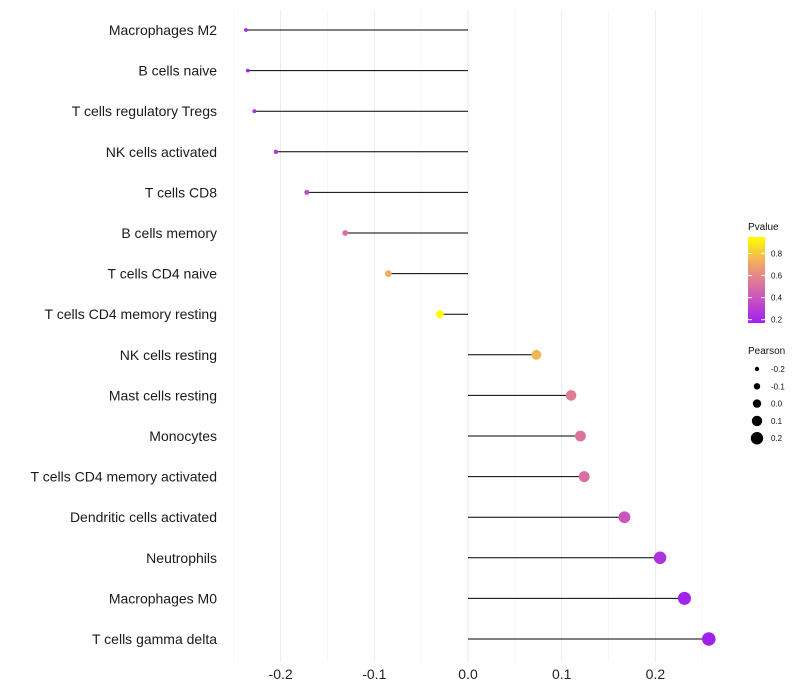  Describe the element at coordinates (777, 298) in the screenshot. I see `pvalue-legend-tick-label: 0.4` at that location.